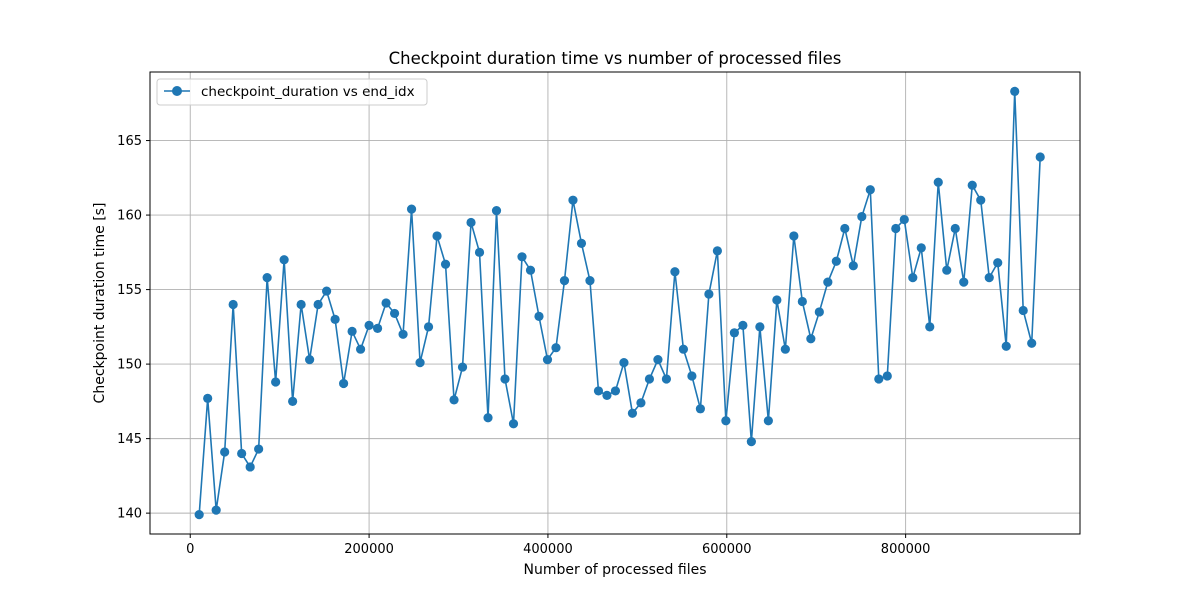 This screenshot has width=1200, height=600. What do you see at coordinates (308, 92) in the screenshot?
I see `legend-label: checkpoint_duration vs end_idx` at bounding box center [308, 92].